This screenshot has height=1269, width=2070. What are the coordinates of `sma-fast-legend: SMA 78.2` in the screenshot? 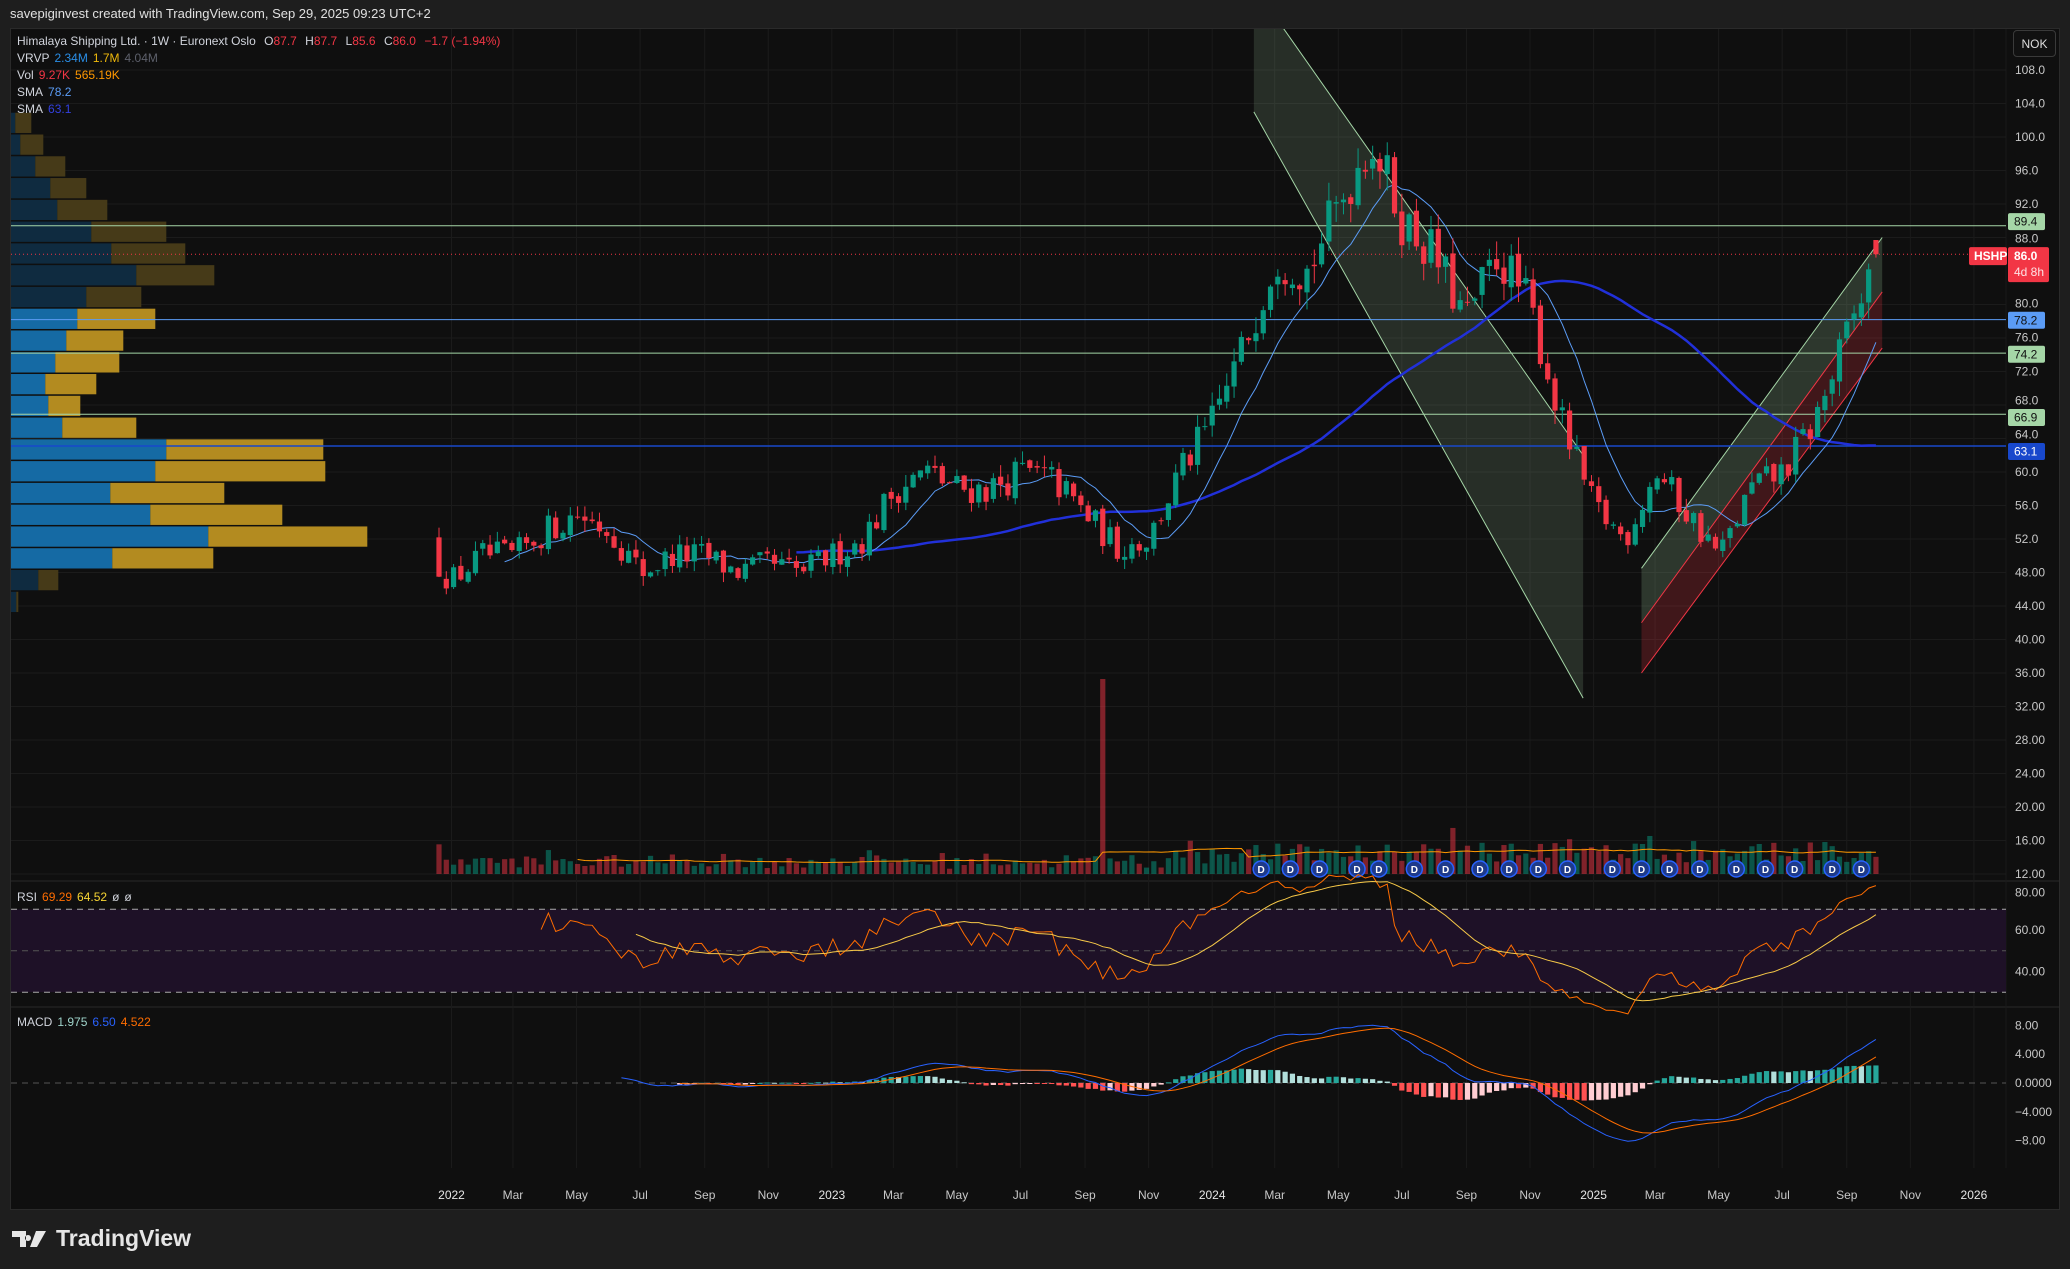 It's located at (46, 92).